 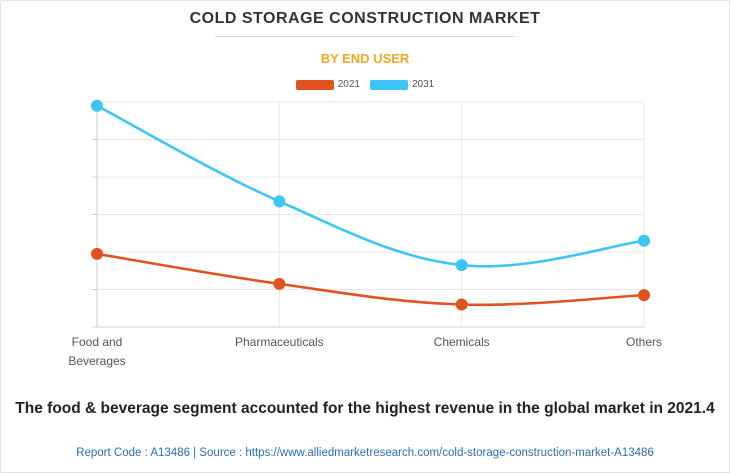 I want to click on legend-label-2021: 2021, so click(x=348, y=84).